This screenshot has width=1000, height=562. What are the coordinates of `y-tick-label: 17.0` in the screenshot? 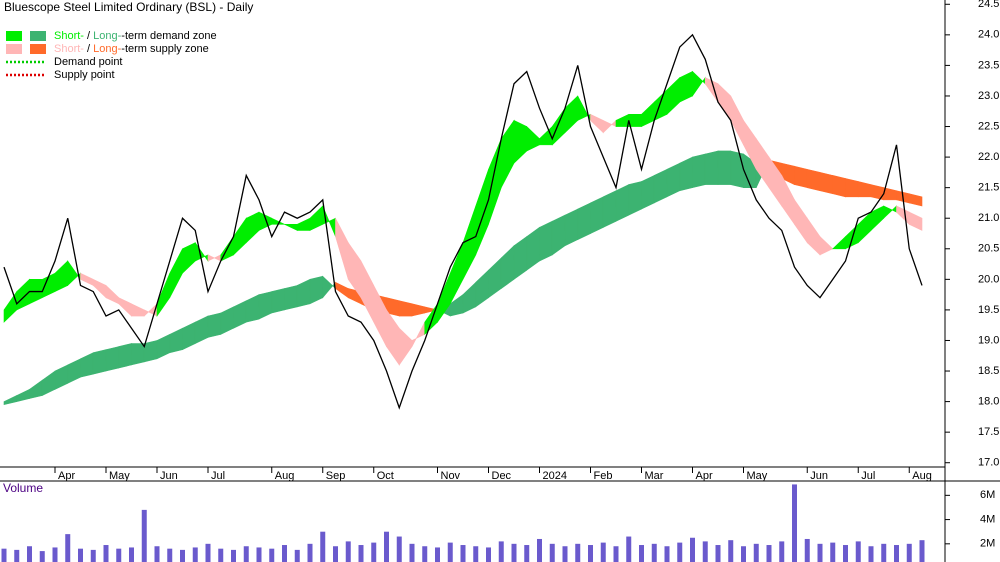 It's located at (988, 463).